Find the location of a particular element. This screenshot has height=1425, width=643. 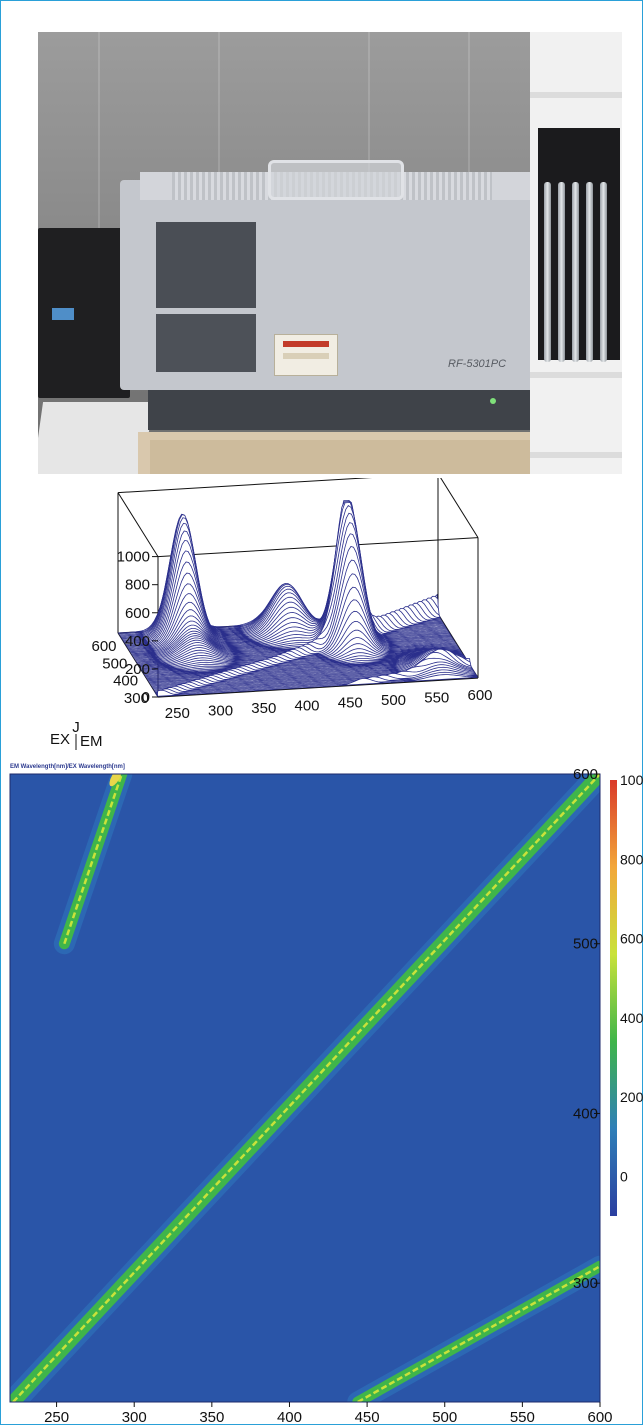

z-tick-label: 0 is located at coordinates (146, 697).